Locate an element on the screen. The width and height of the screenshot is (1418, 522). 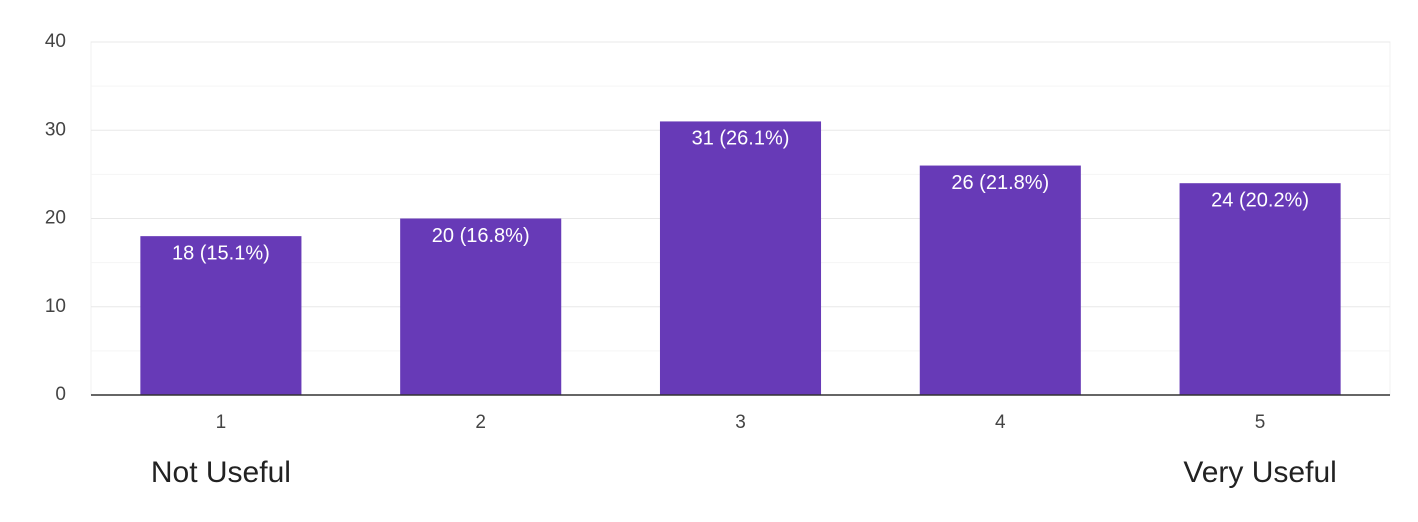
y-tick-label: 30 is located at coordinates (55, 129).